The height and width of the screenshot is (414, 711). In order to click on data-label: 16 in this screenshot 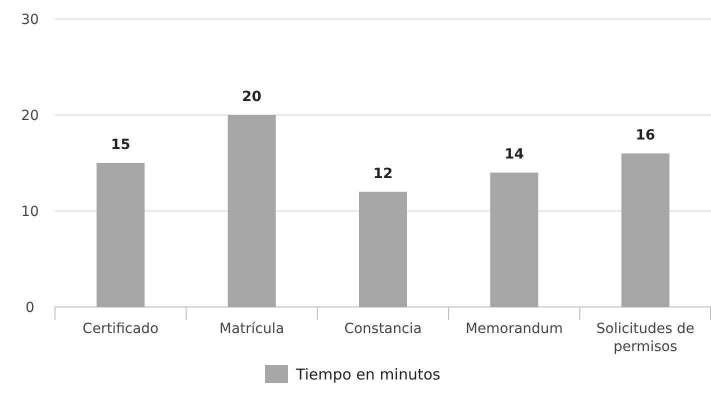, I will do `click(646, 135)`.